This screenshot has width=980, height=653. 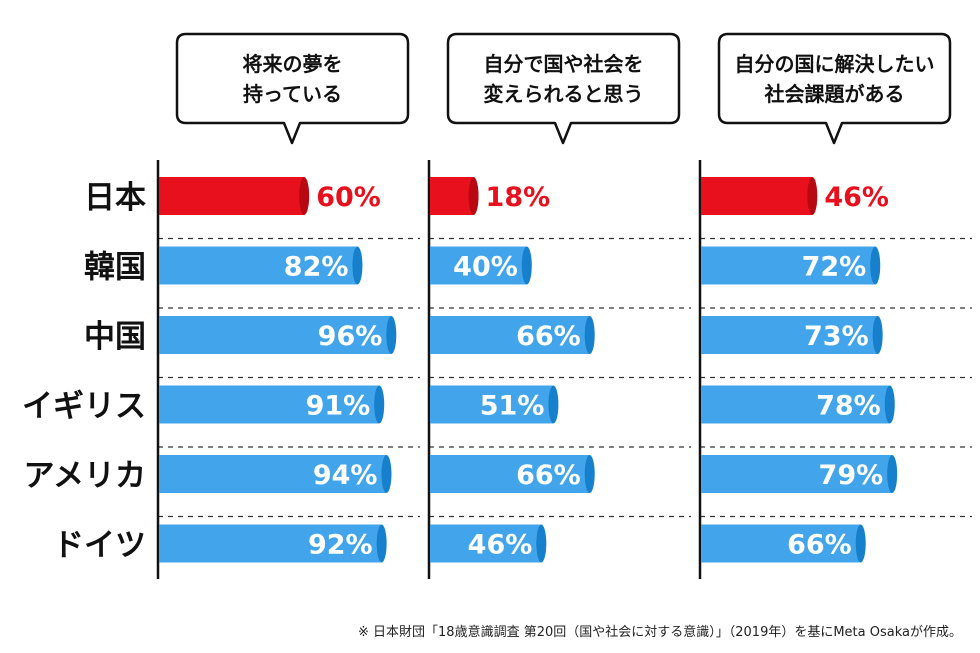 I want to click on question-line: 将来の夢を, so click(x=293, y=64).